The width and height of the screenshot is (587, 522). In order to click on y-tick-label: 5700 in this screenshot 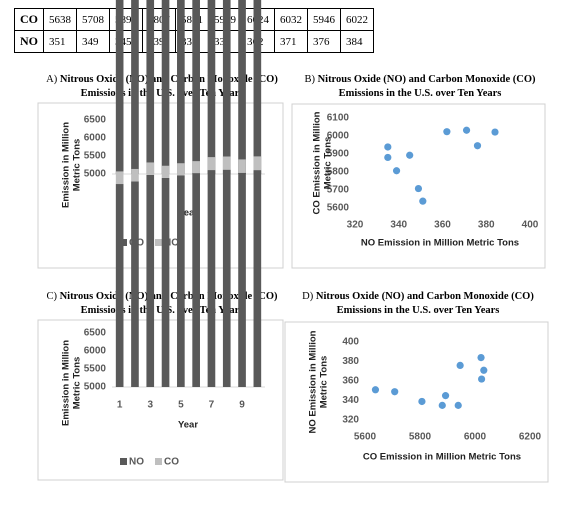, I will do `click(338, 190)`.